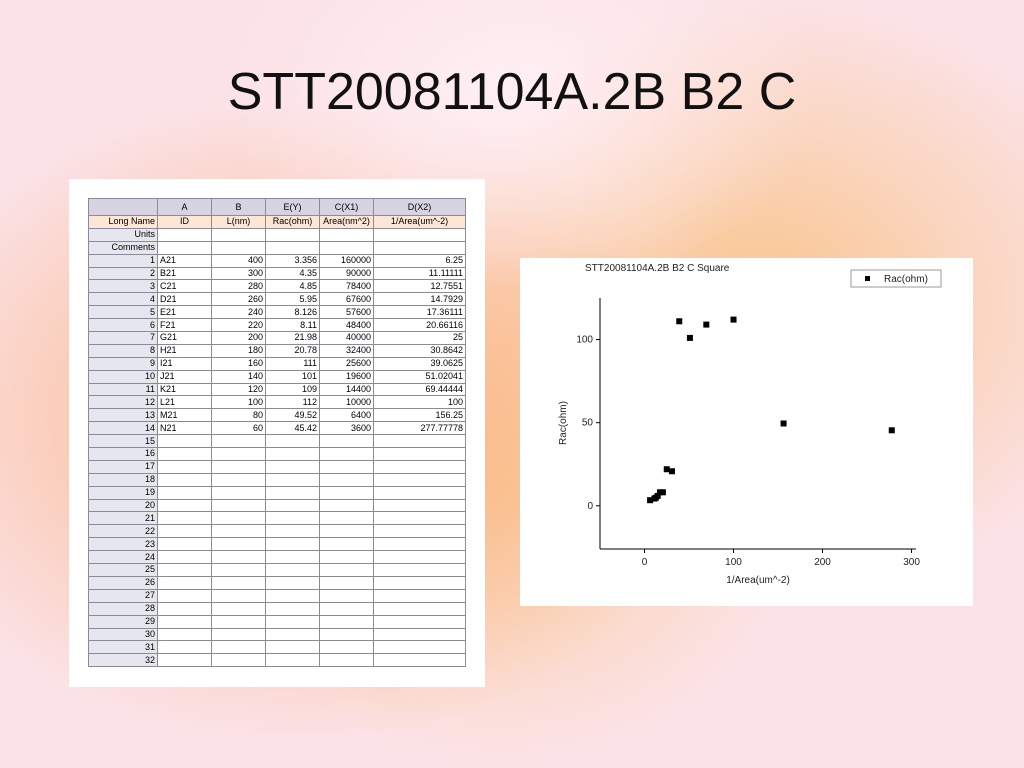  What do you see at coordinates (277, 350) in the screenshot?
I see `table-row: 8 H21 180 20.78 32400 30.8642` at bounding box center [277, 350].